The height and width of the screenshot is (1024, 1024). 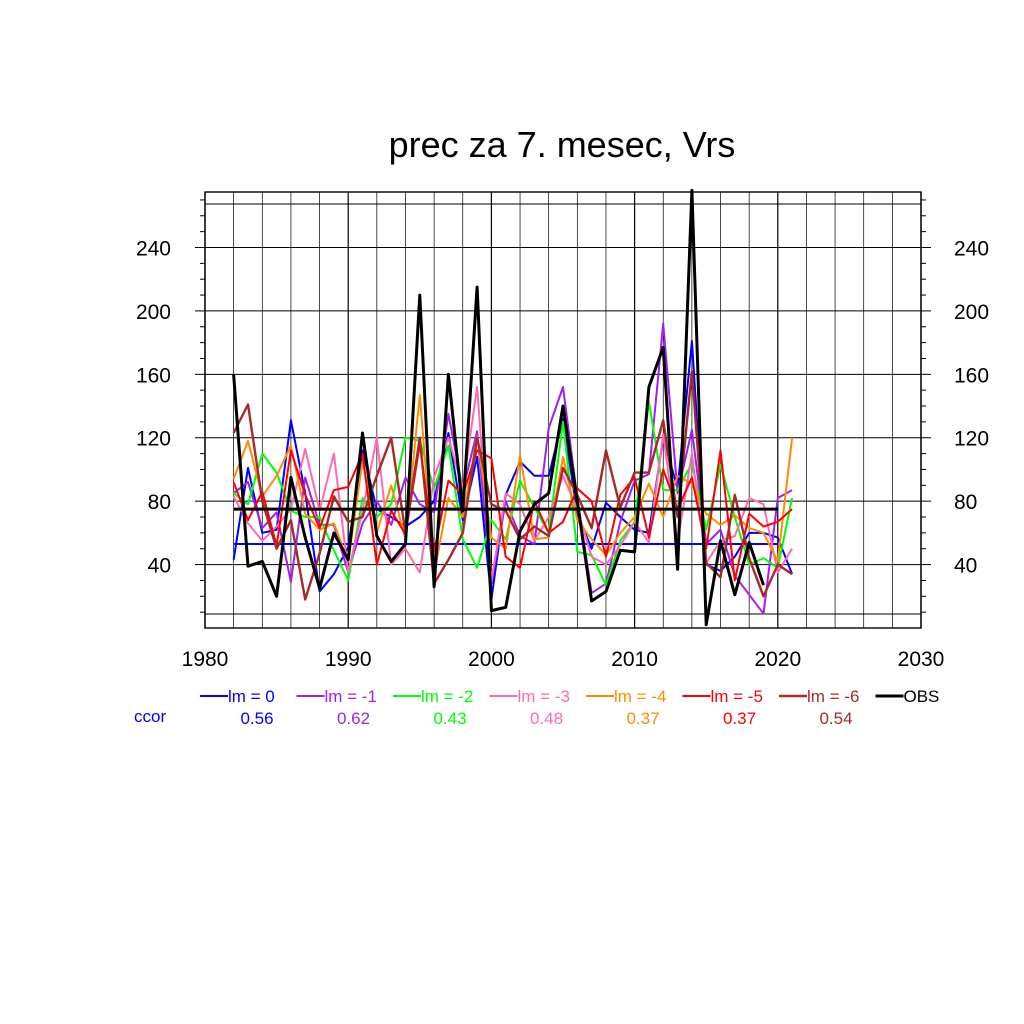 I want to click on y-tick-label-left: 160, so click(x=153, y=375).